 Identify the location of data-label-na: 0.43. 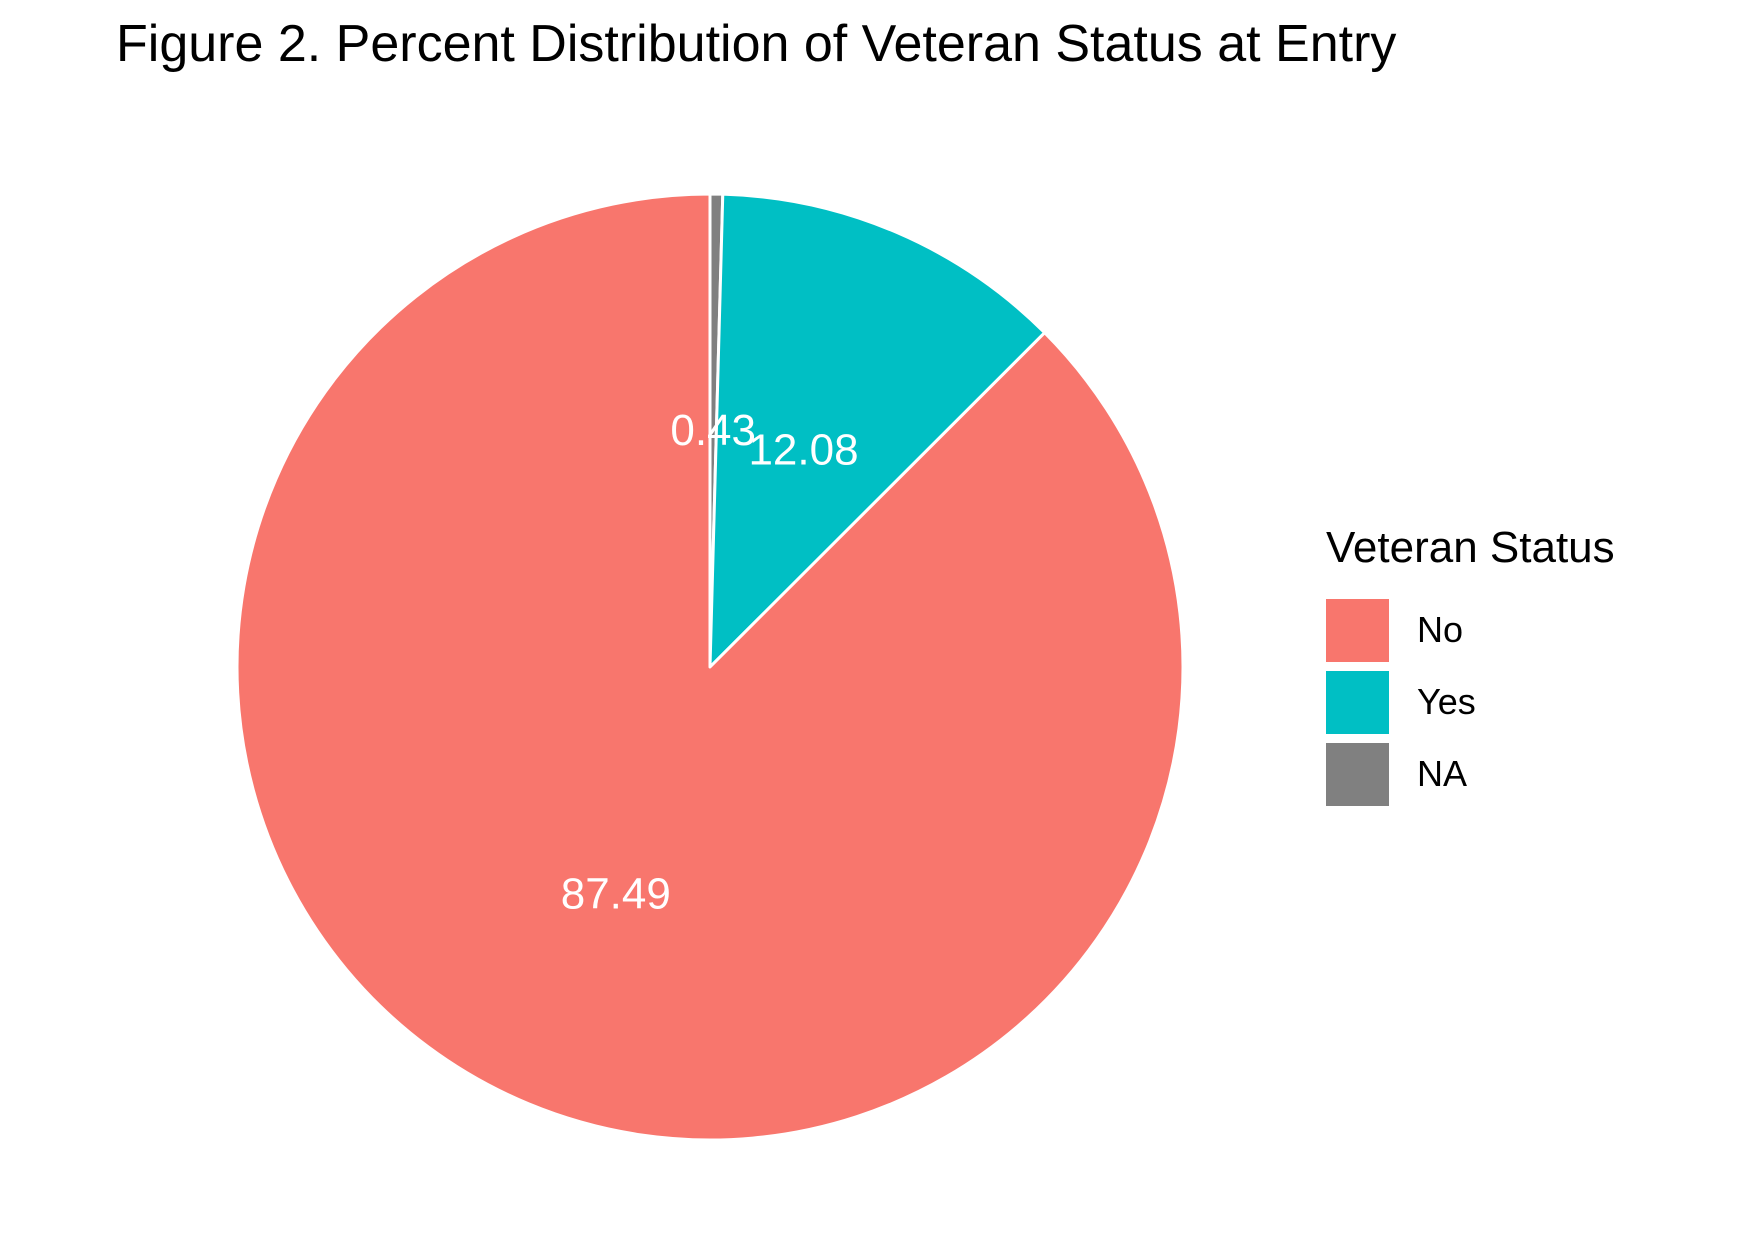
(713, 430).